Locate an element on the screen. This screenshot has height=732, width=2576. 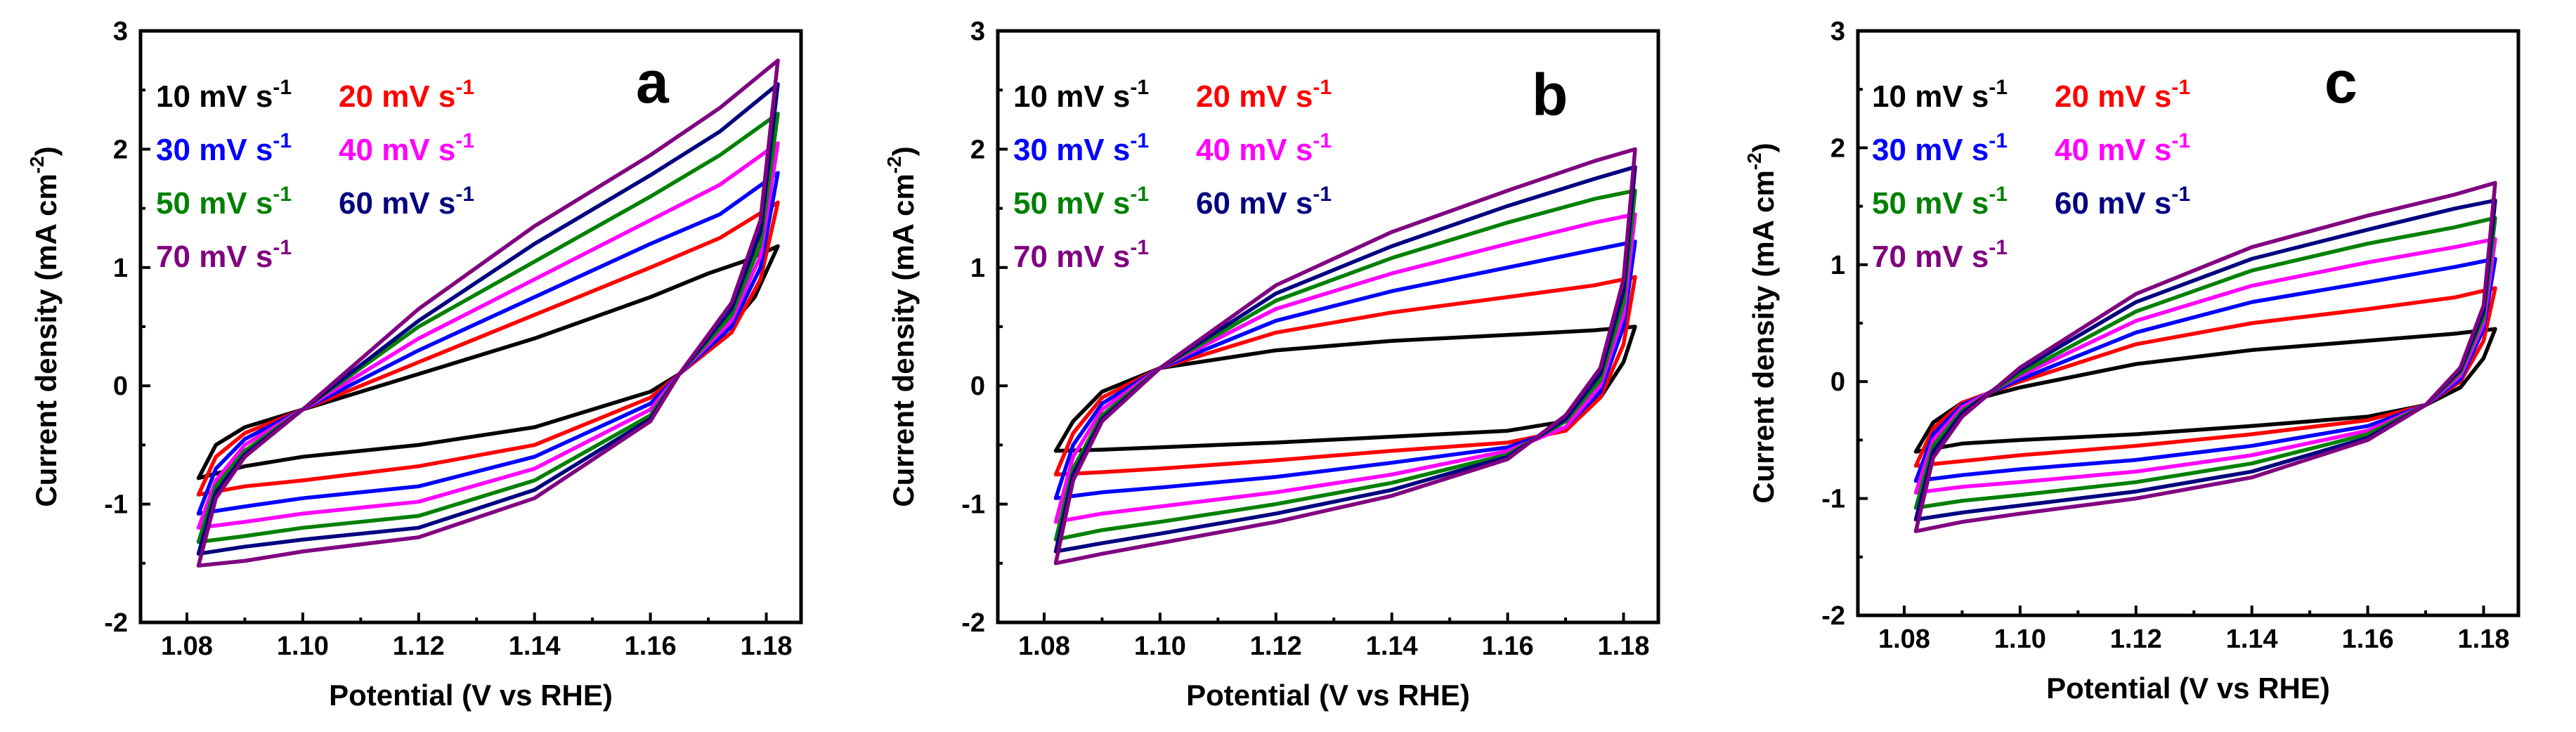
legend-entry-70: 70 mV s-1 is located at coordinates (1940, 255).